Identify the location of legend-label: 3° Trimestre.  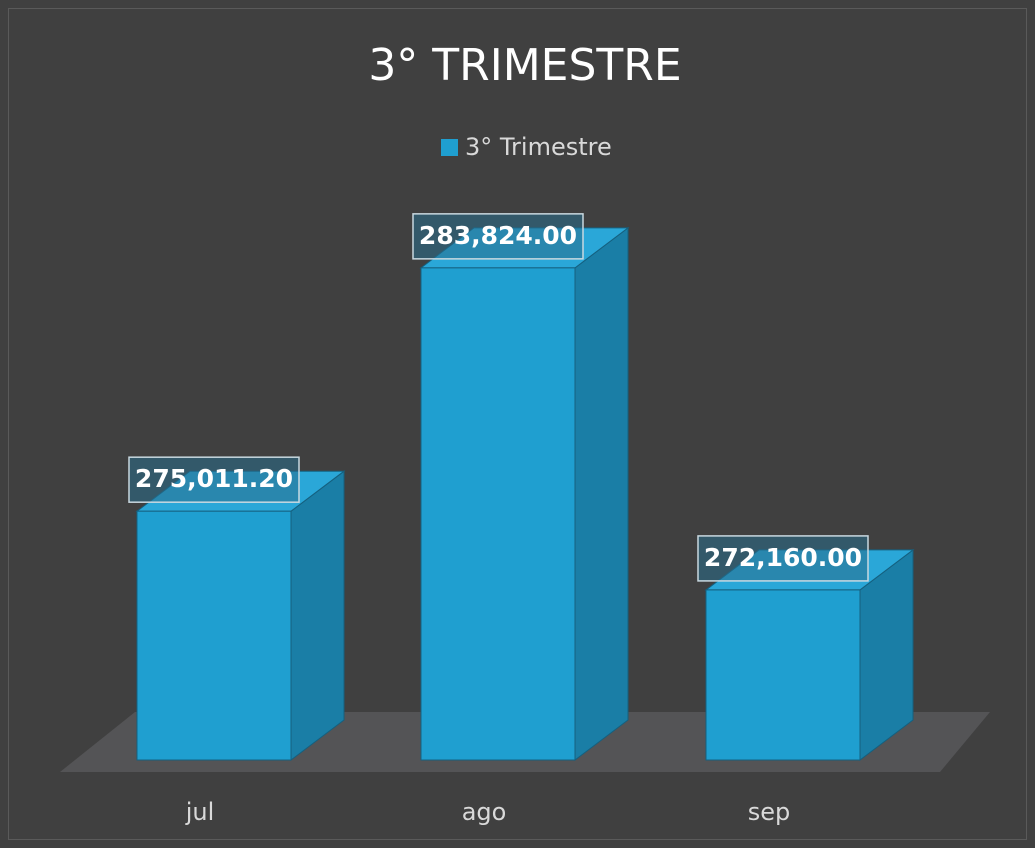
(538, 147).